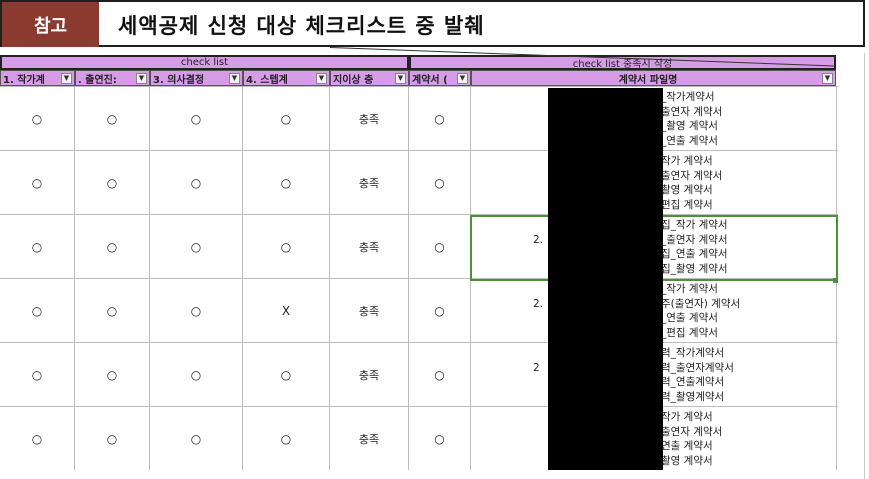 This screenshot has height=479, width=869. What do you see at coordinates (694, 254) in the screenshot?
I see `filename-line: 집_연출 계약서` at bounding box center [694, 254].